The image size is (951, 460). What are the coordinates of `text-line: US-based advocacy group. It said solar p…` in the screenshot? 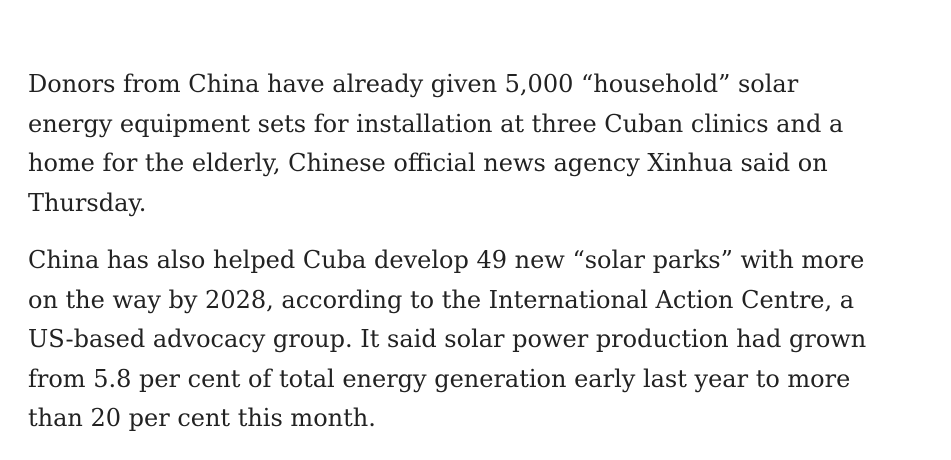 It's located at (447, 339).